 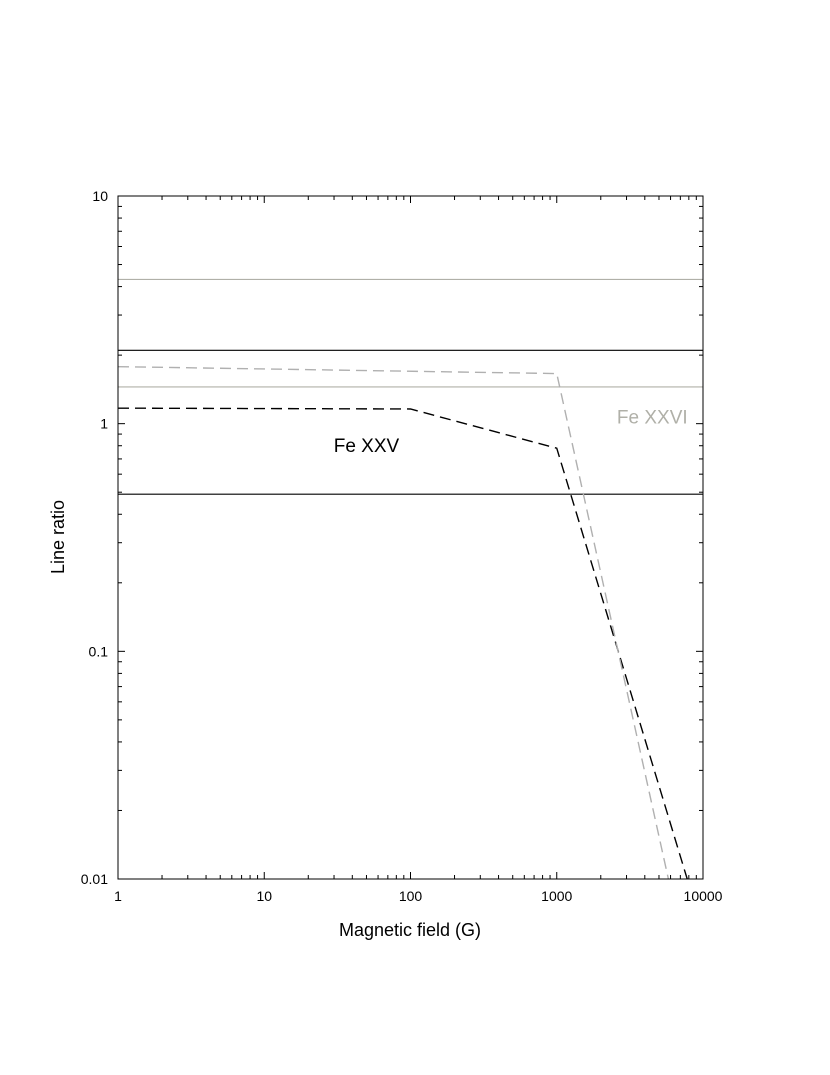 What do you see at coordinates (703, 896) in the screenshot?
I see `x-tick-label: 10000` at bounding box center [703, 896].